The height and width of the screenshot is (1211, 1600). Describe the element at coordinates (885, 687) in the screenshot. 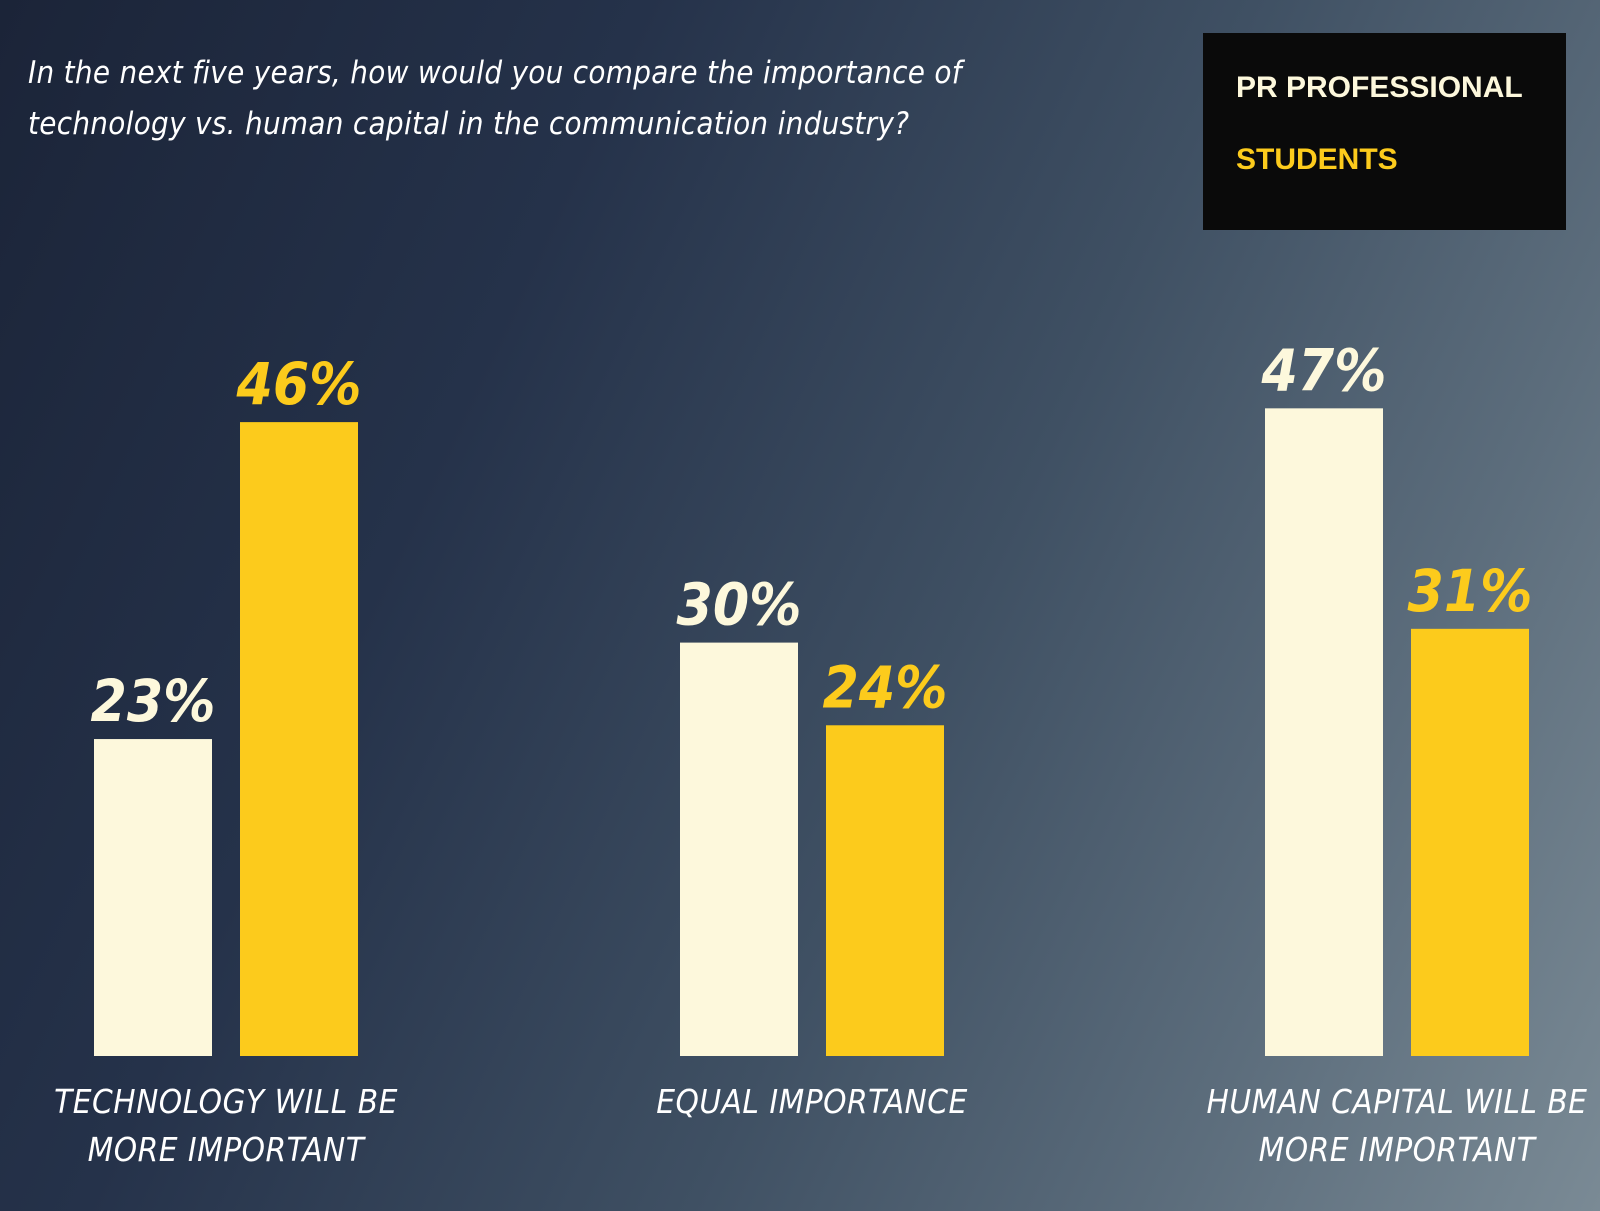

I see `data-label-students-2: 24%` at that location.